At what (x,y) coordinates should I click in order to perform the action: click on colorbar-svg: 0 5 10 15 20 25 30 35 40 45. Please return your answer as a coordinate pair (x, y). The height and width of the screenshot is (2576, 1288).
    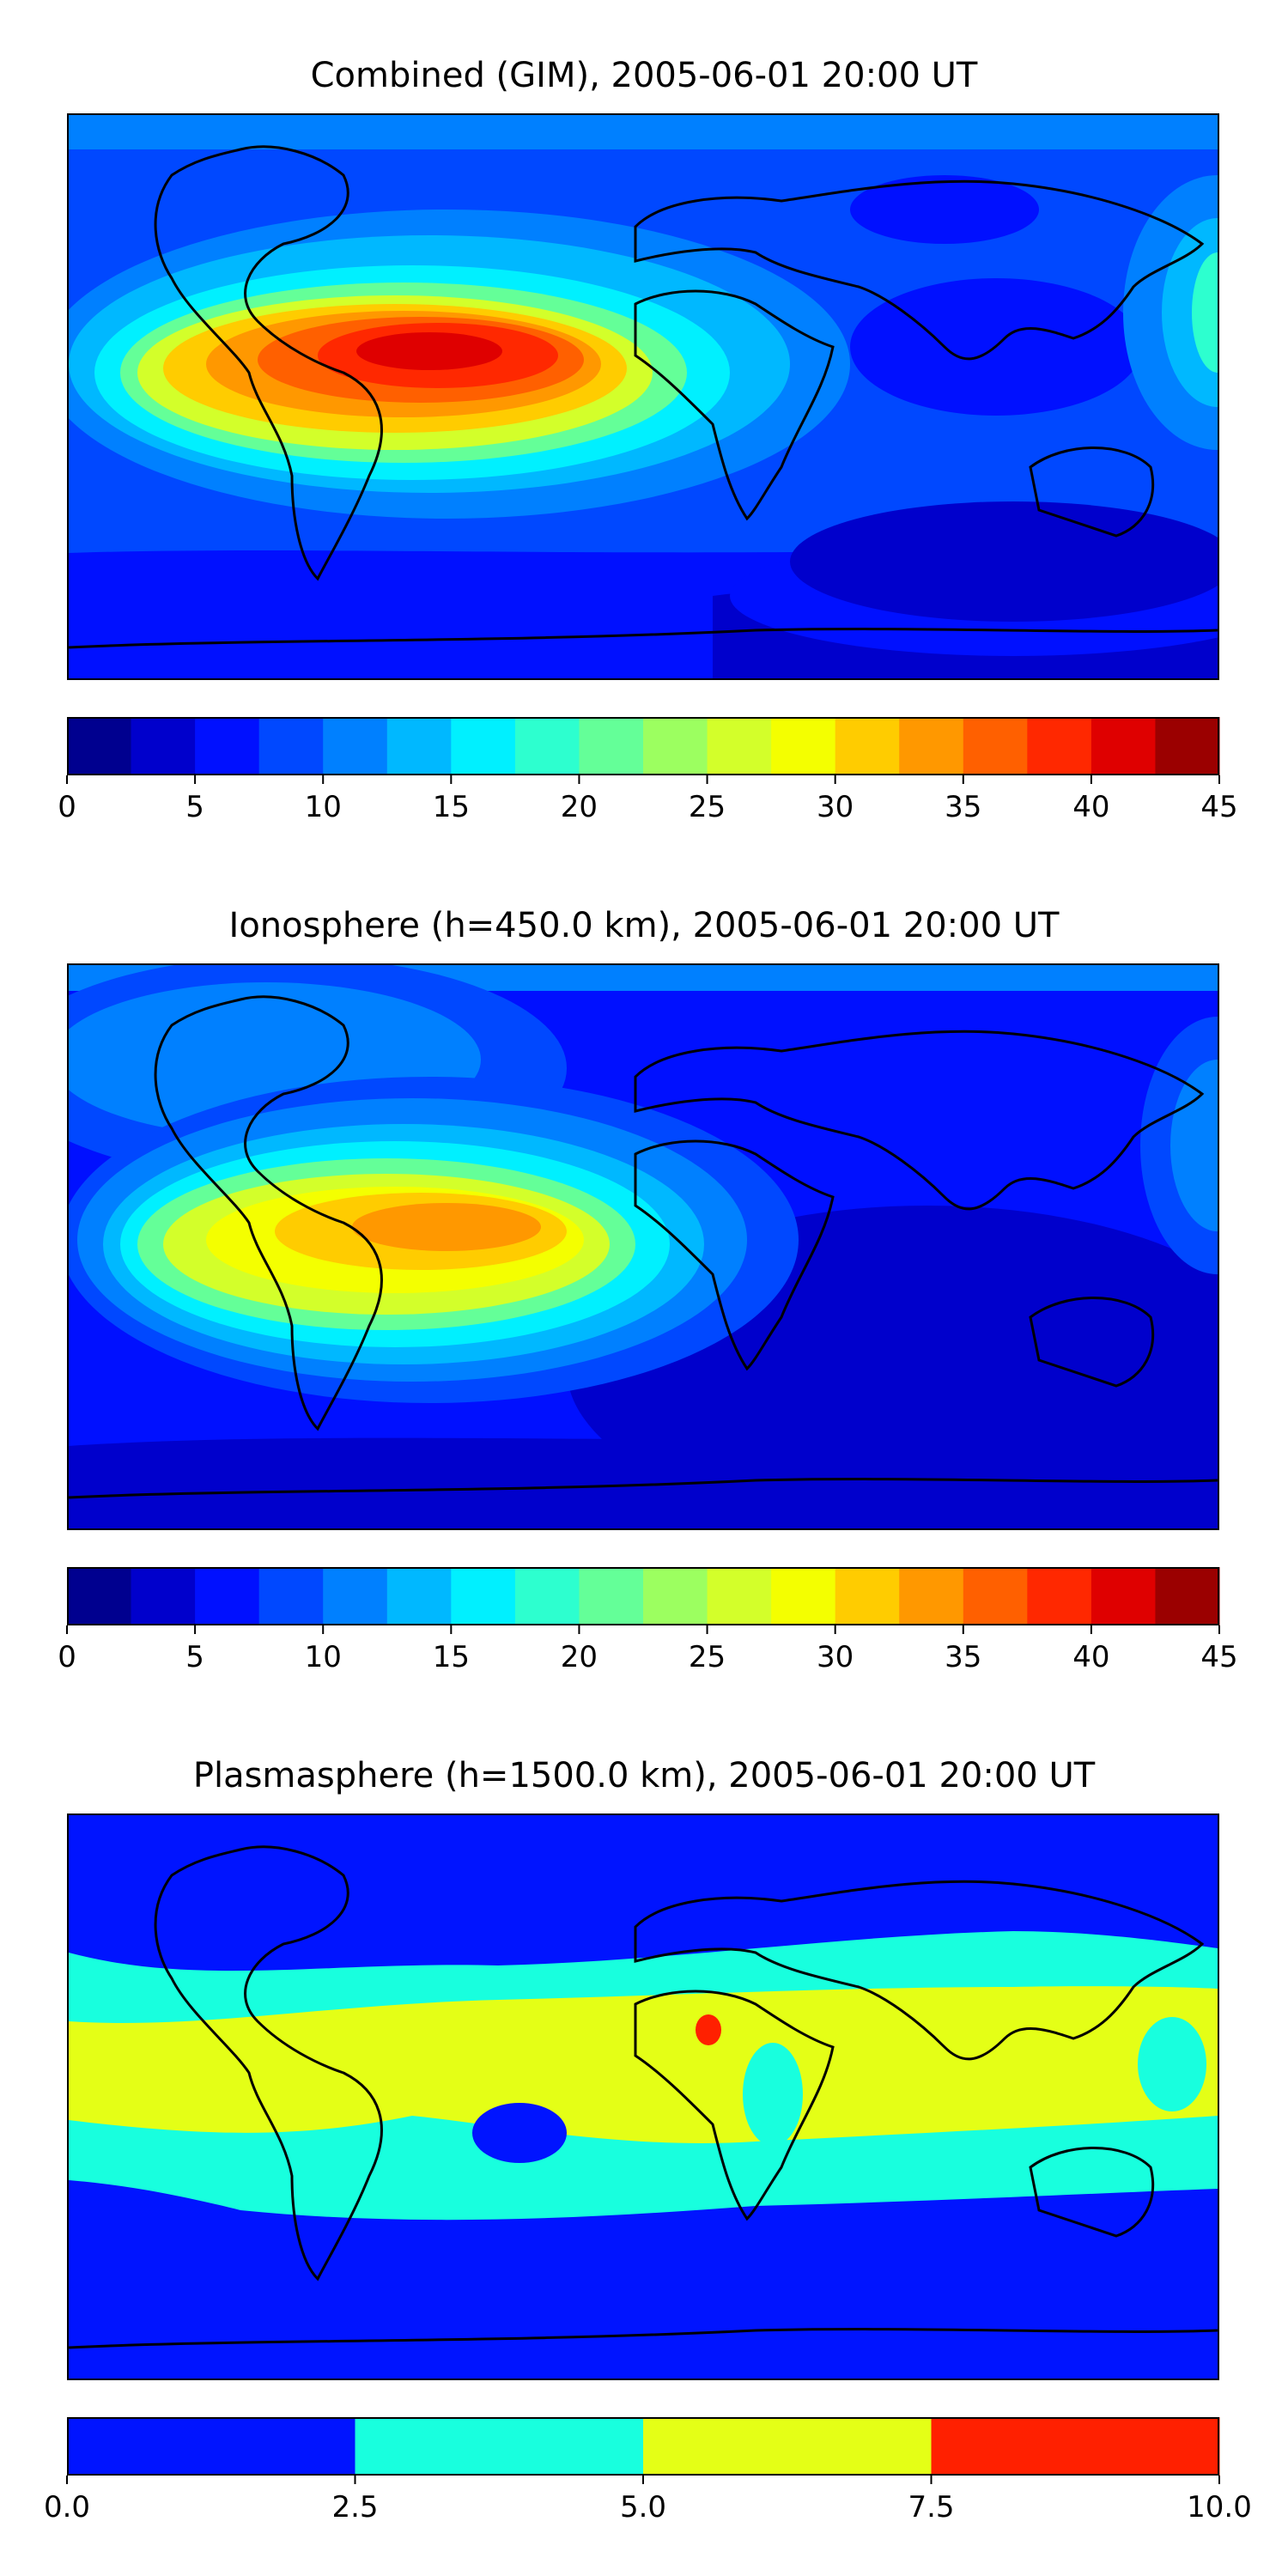
    Looking at the image, I should click on (648, 1620).